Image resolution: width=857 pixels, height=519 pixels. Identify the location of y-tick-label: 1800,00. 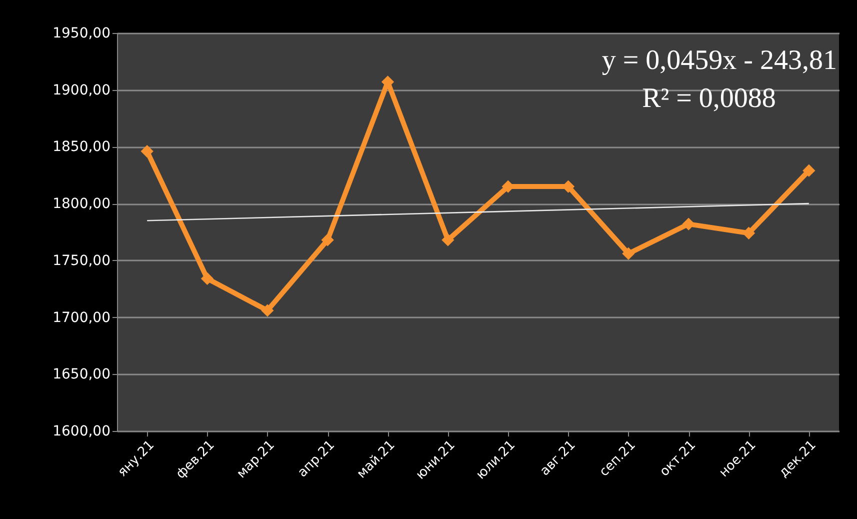
(81, 204).